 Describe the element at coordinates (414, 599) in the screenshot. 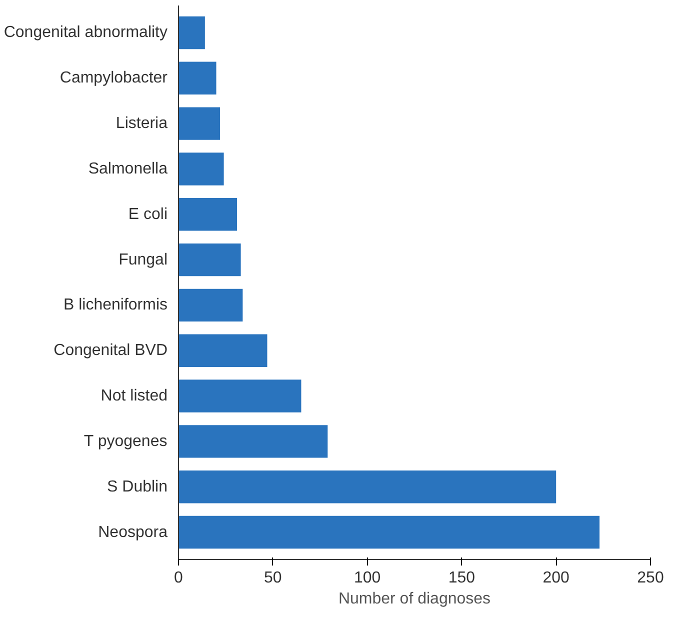

I see `x-axis-title: Number of diagnoses` at that location.